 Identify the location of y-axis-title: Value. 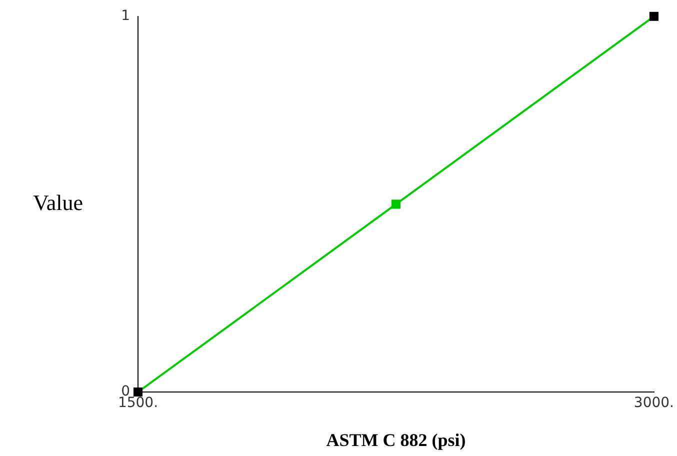
(58, 202).